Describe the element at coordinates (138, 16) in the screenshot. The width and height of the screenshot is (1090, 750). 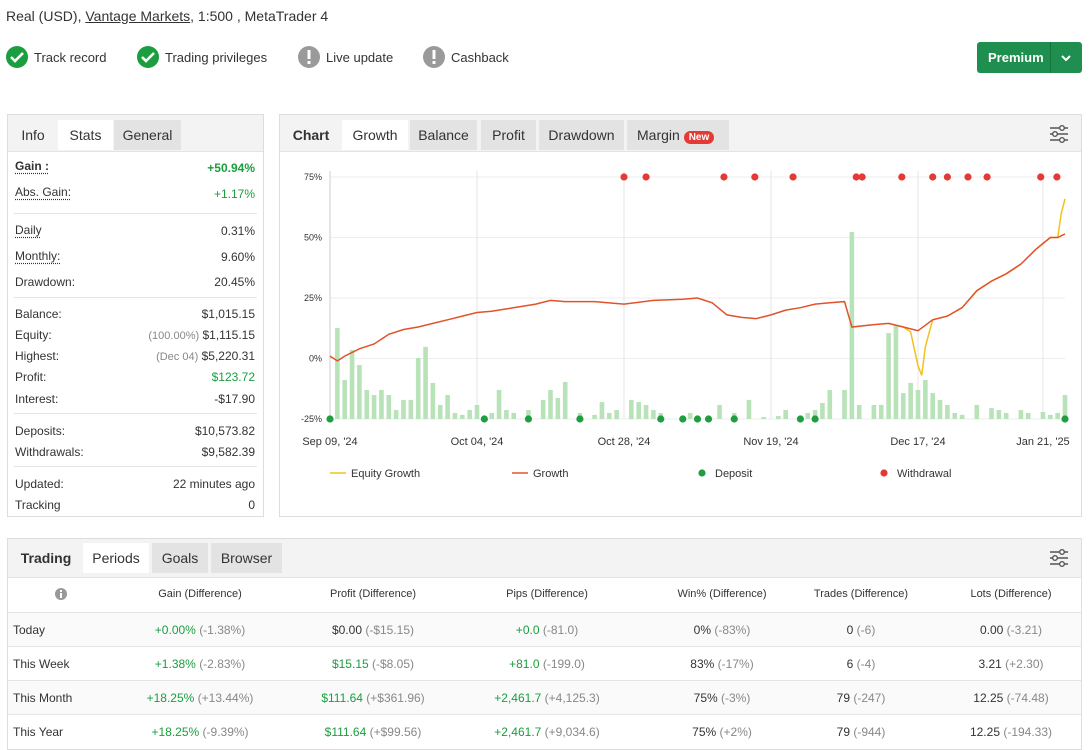
I see `broker-link: Vantage Markets` at that location.